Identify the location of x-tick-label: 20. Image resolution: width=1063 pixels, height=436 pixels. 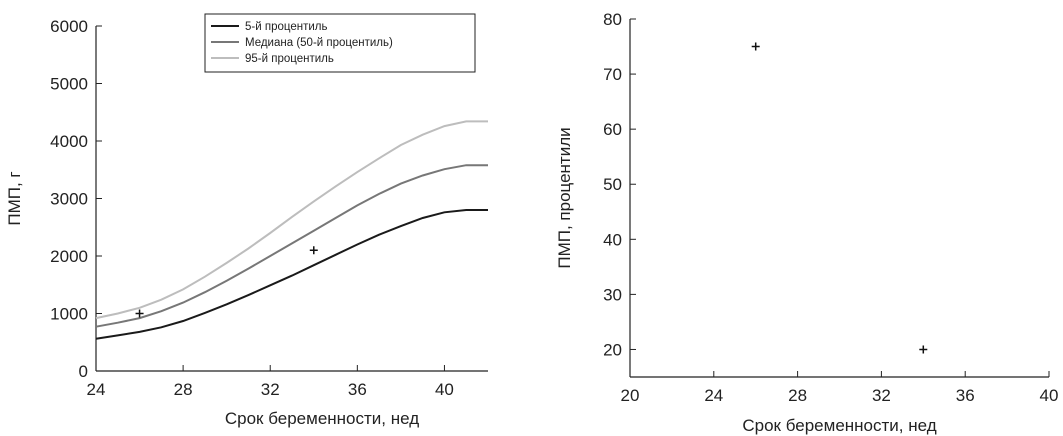
(630, 395).